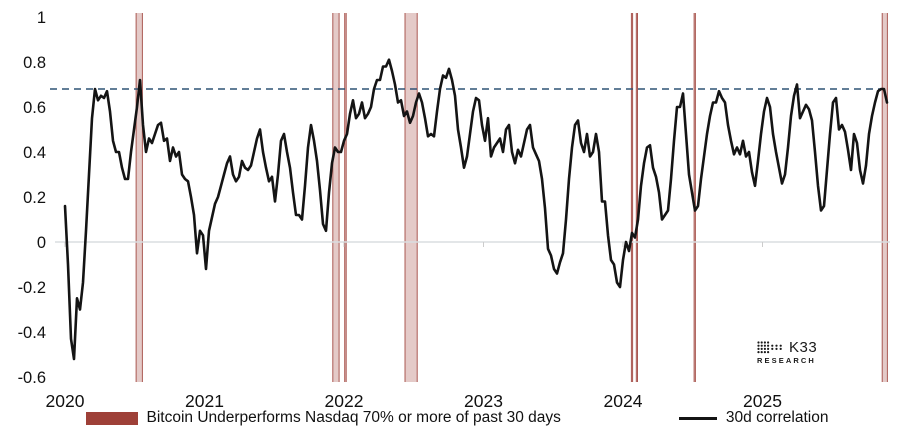 This screenshot has width=914, height=436. I want to click on correlation-line-swatch, so click(697, 418).